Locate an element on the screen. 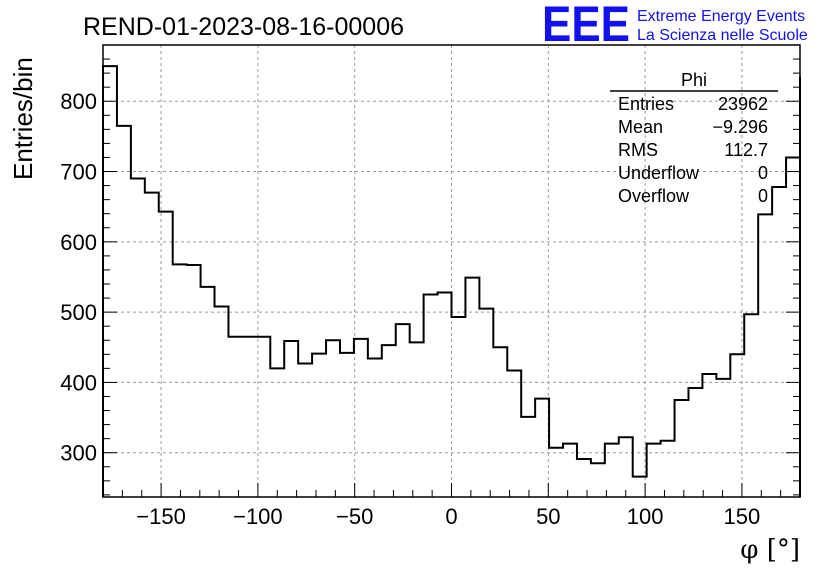 The image size is (836, 572). x-tick-label: −100 is located at coordinates (258, 516).